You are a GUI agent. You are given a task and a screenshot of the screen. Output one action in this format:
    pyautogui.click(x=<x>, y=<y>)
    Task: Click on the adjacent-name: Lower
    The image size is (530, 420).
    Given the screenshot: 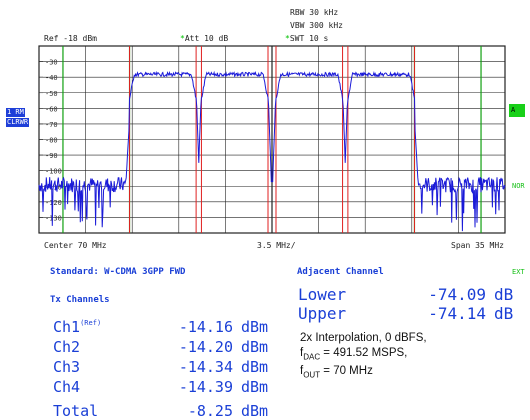 What is the action you would take?
    pyautogui.click(x=322, y=294)
    